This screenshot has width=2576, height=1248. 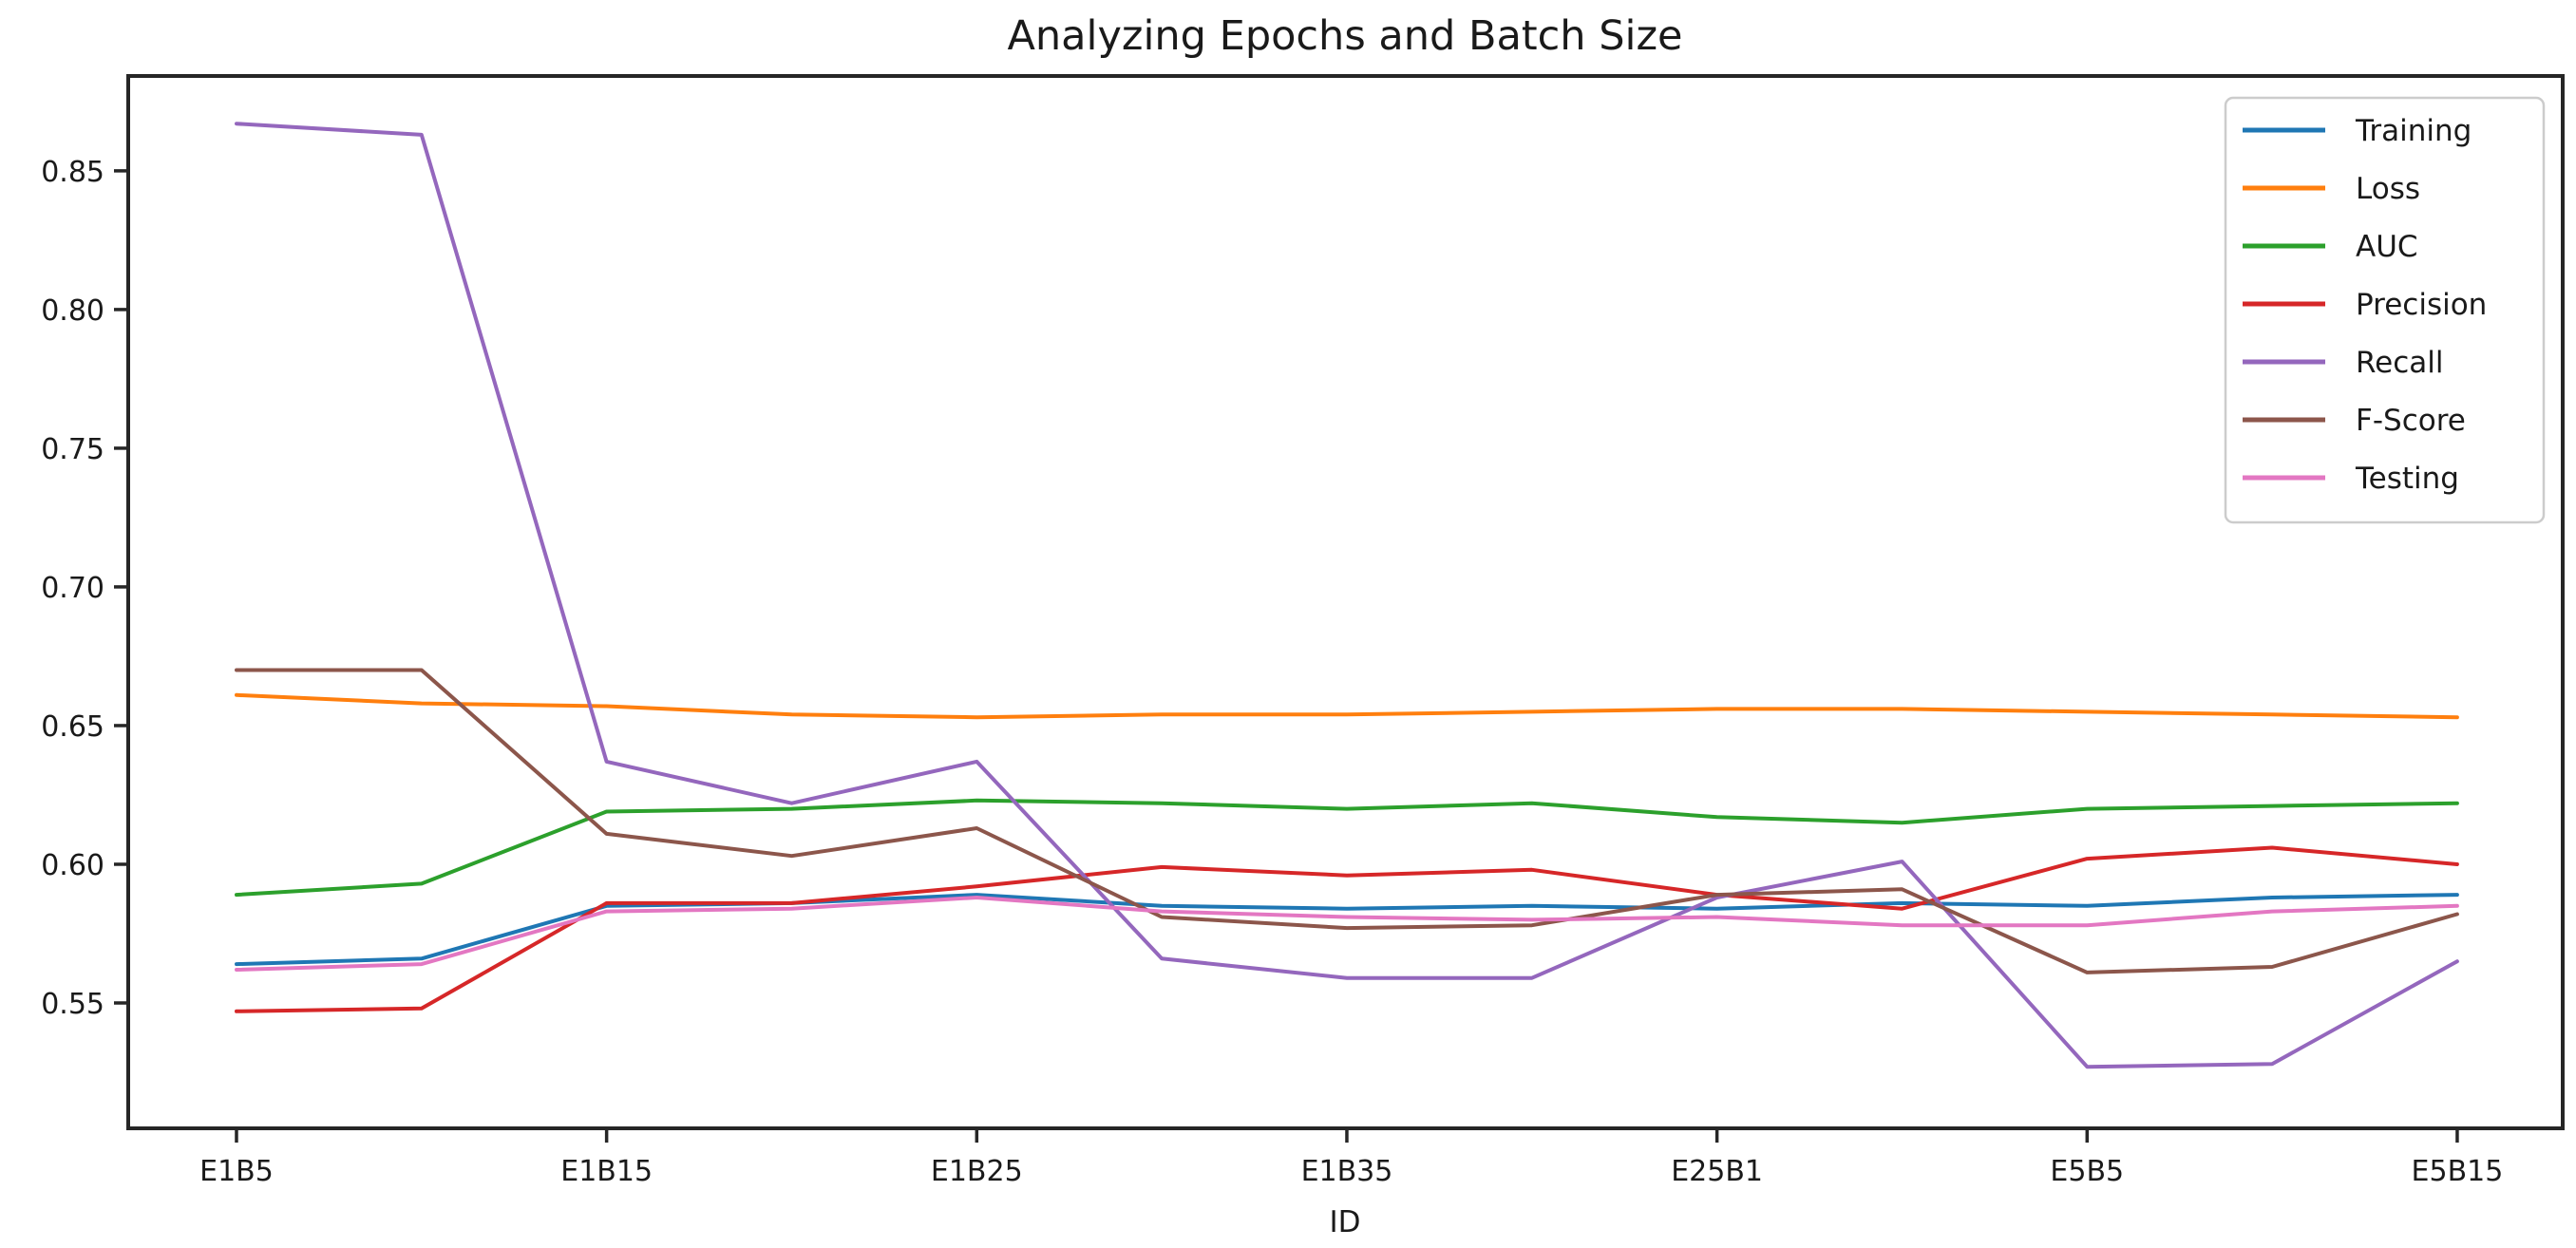 I want to click on x-axis: E1B5 E1B15 E1B25 E1B35 E25B1 E5B5 E5B15, so click(x=1351, y=1158).